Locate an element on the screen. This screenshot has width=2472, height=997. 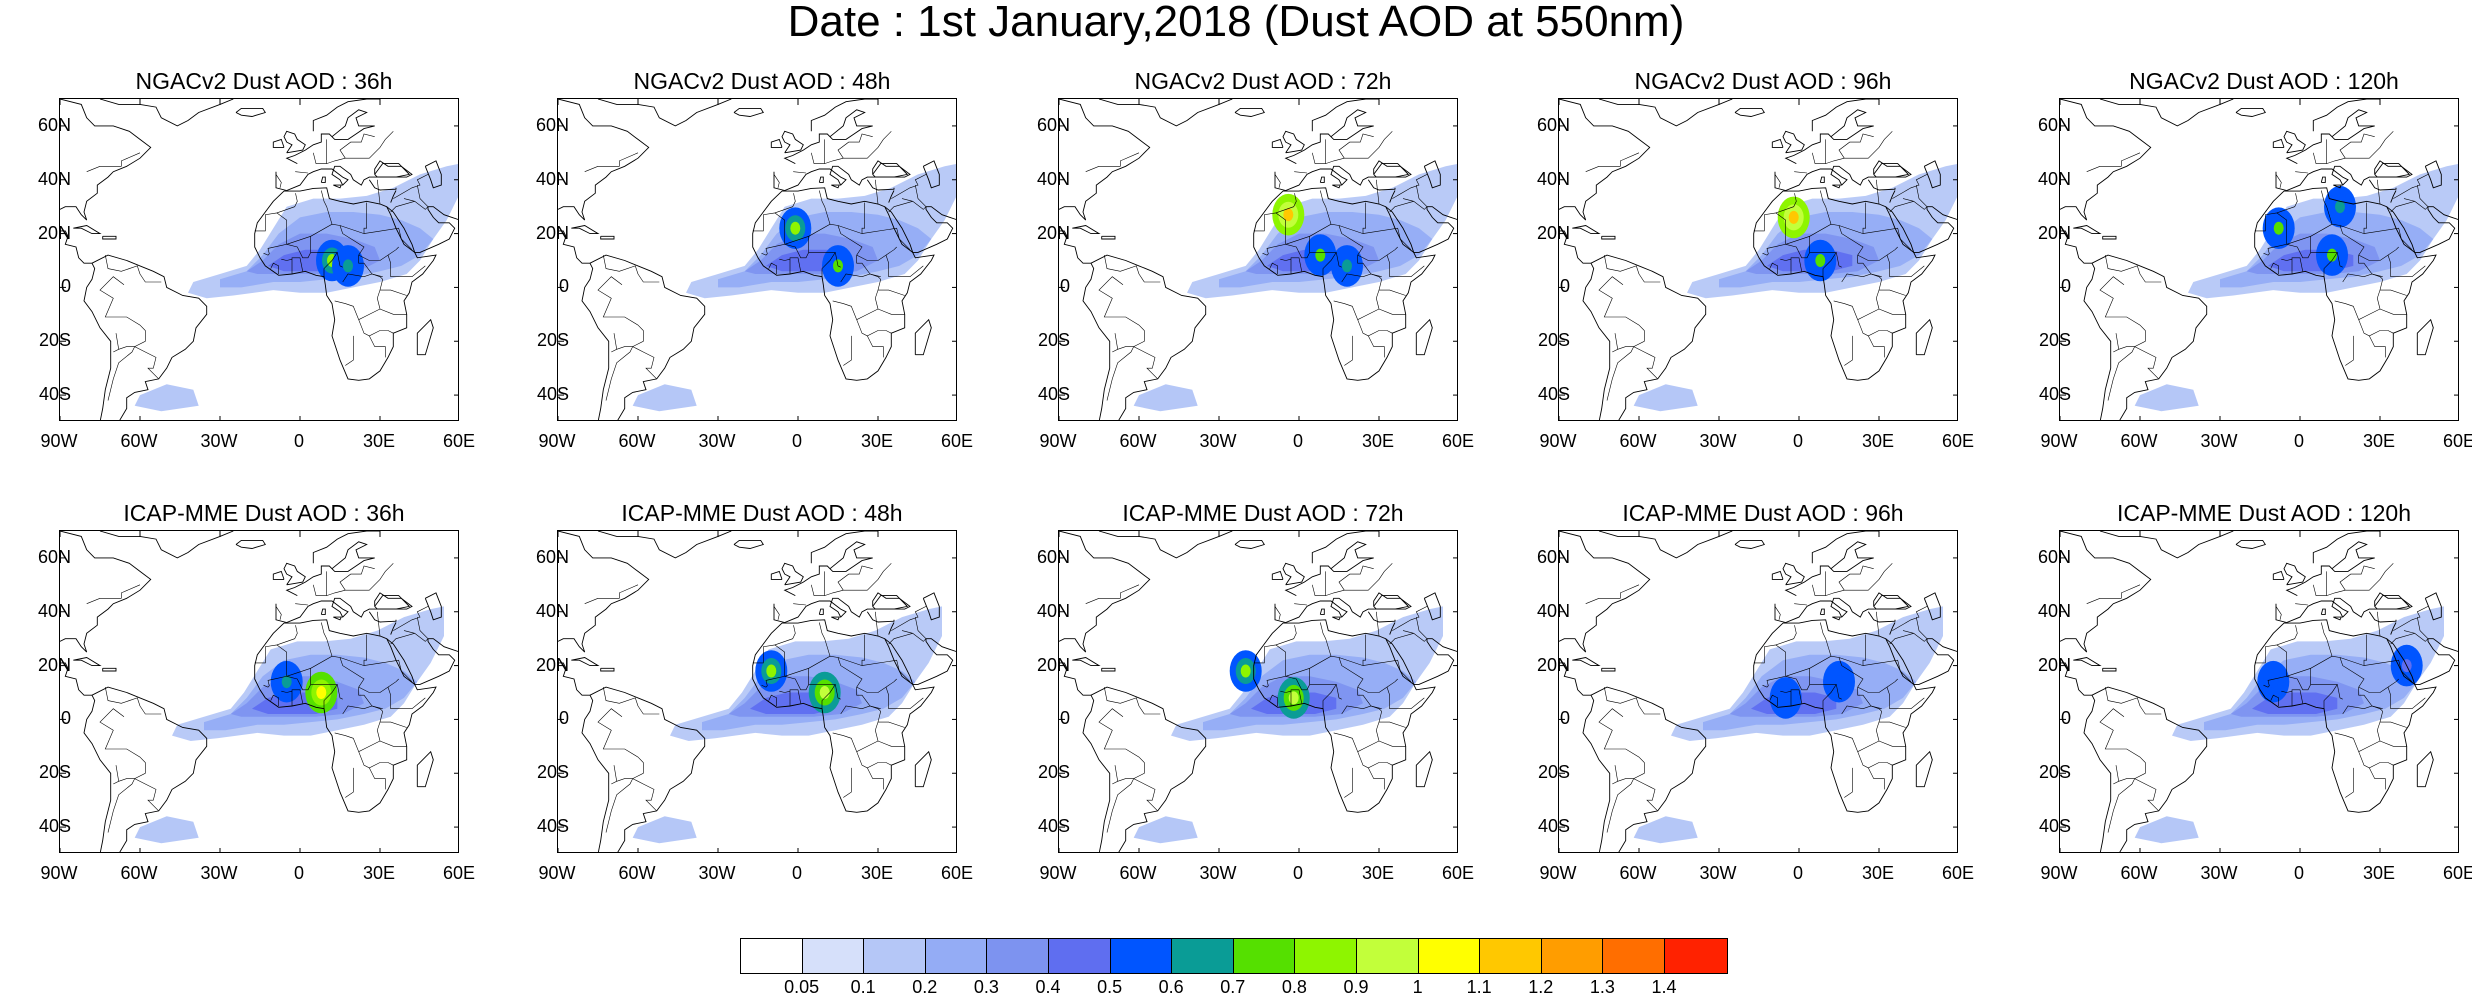
longitude-label: 0 is located at coordinates (299, 441).